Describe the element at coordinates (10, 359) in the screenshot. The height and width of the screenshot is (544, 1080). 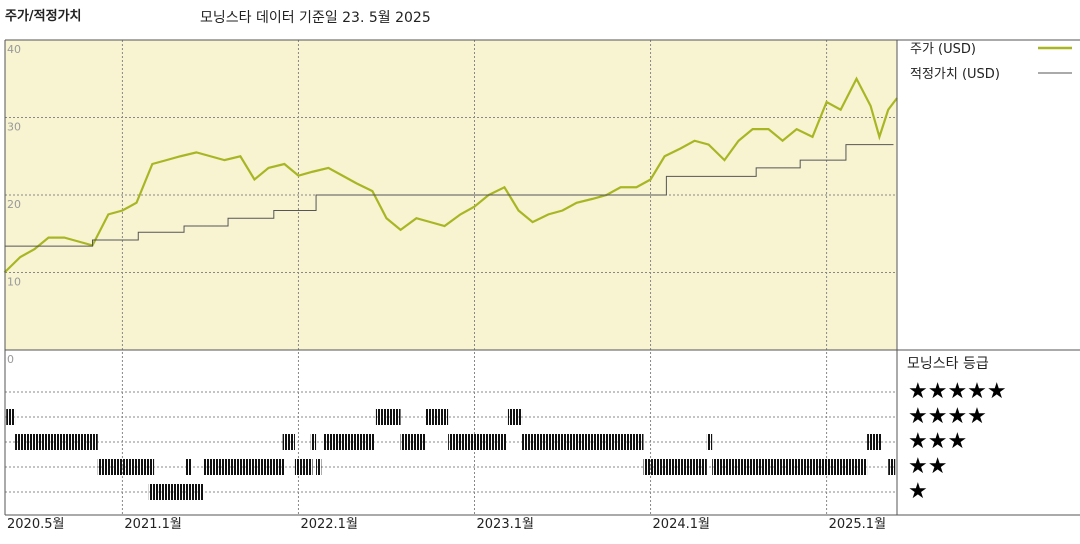
I see `y-tick-label: 0` at that location.